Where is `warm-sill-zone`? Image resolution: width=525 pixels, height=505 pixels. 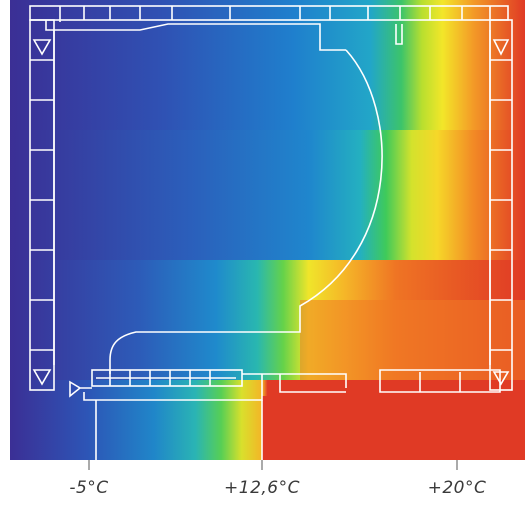 warm-sill-zone is located at coordinates (412, 340).